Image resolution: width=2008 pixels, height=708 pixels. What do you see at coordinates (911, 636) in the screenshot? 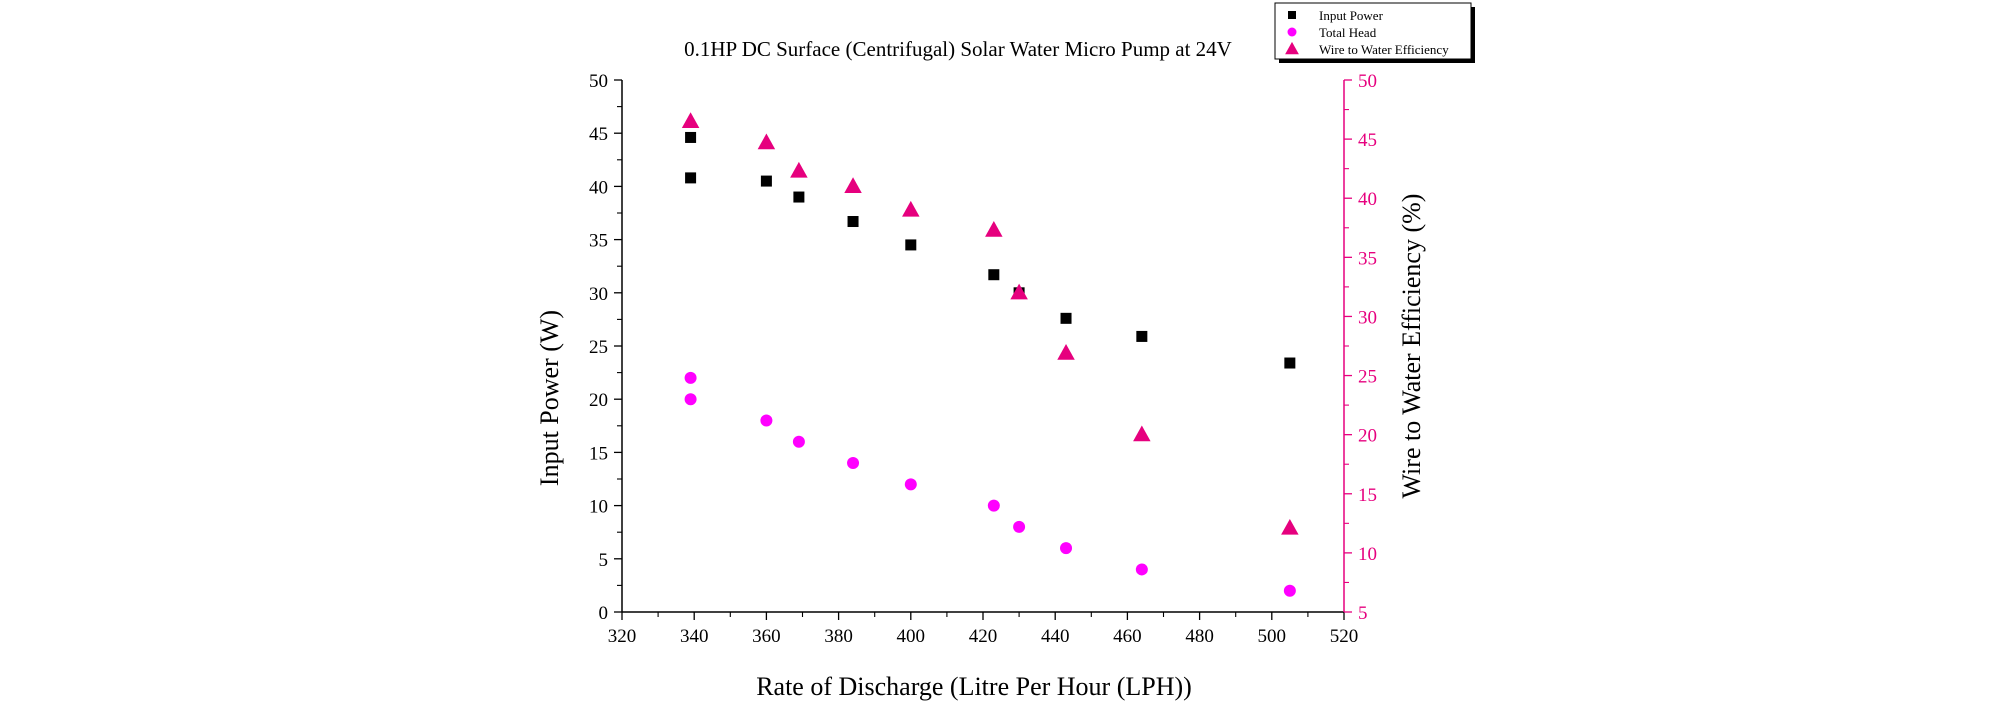
I see `x-tick-label: 400` at bounding box center [911, 636].